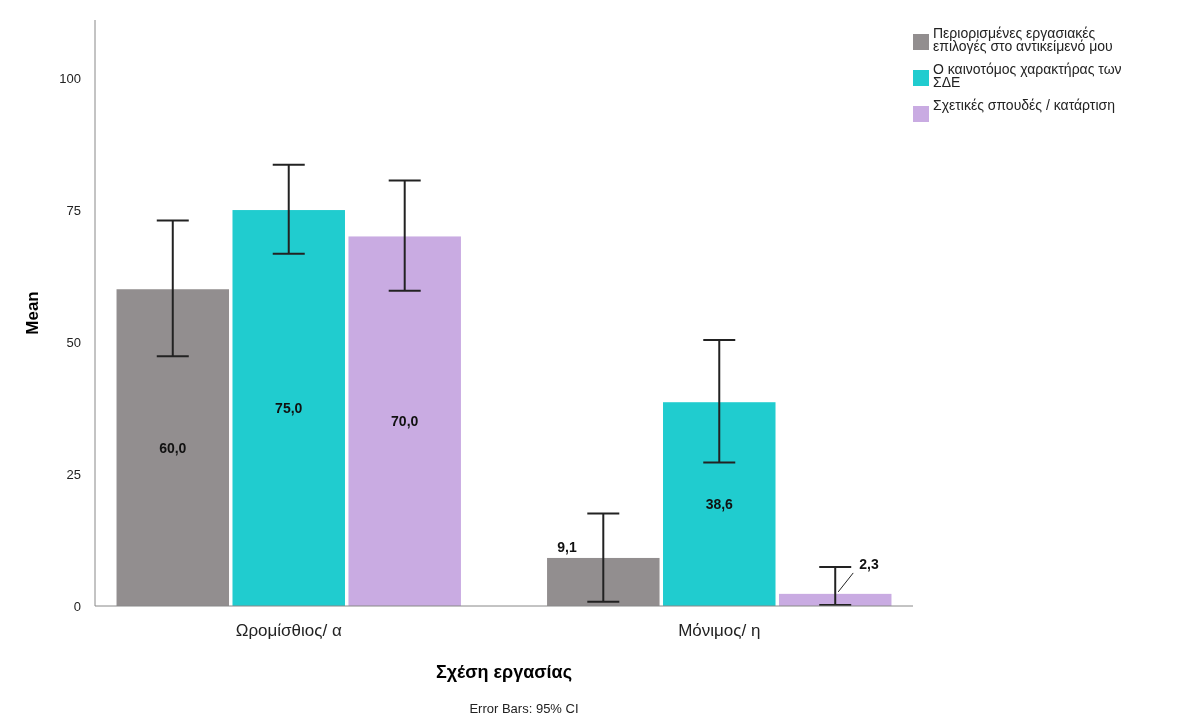 Image resolution: width=1186 pixels, height=720 pixels. I want to click on x-tick-label: Ωρομίσθιος/ α, so click(288, 630).